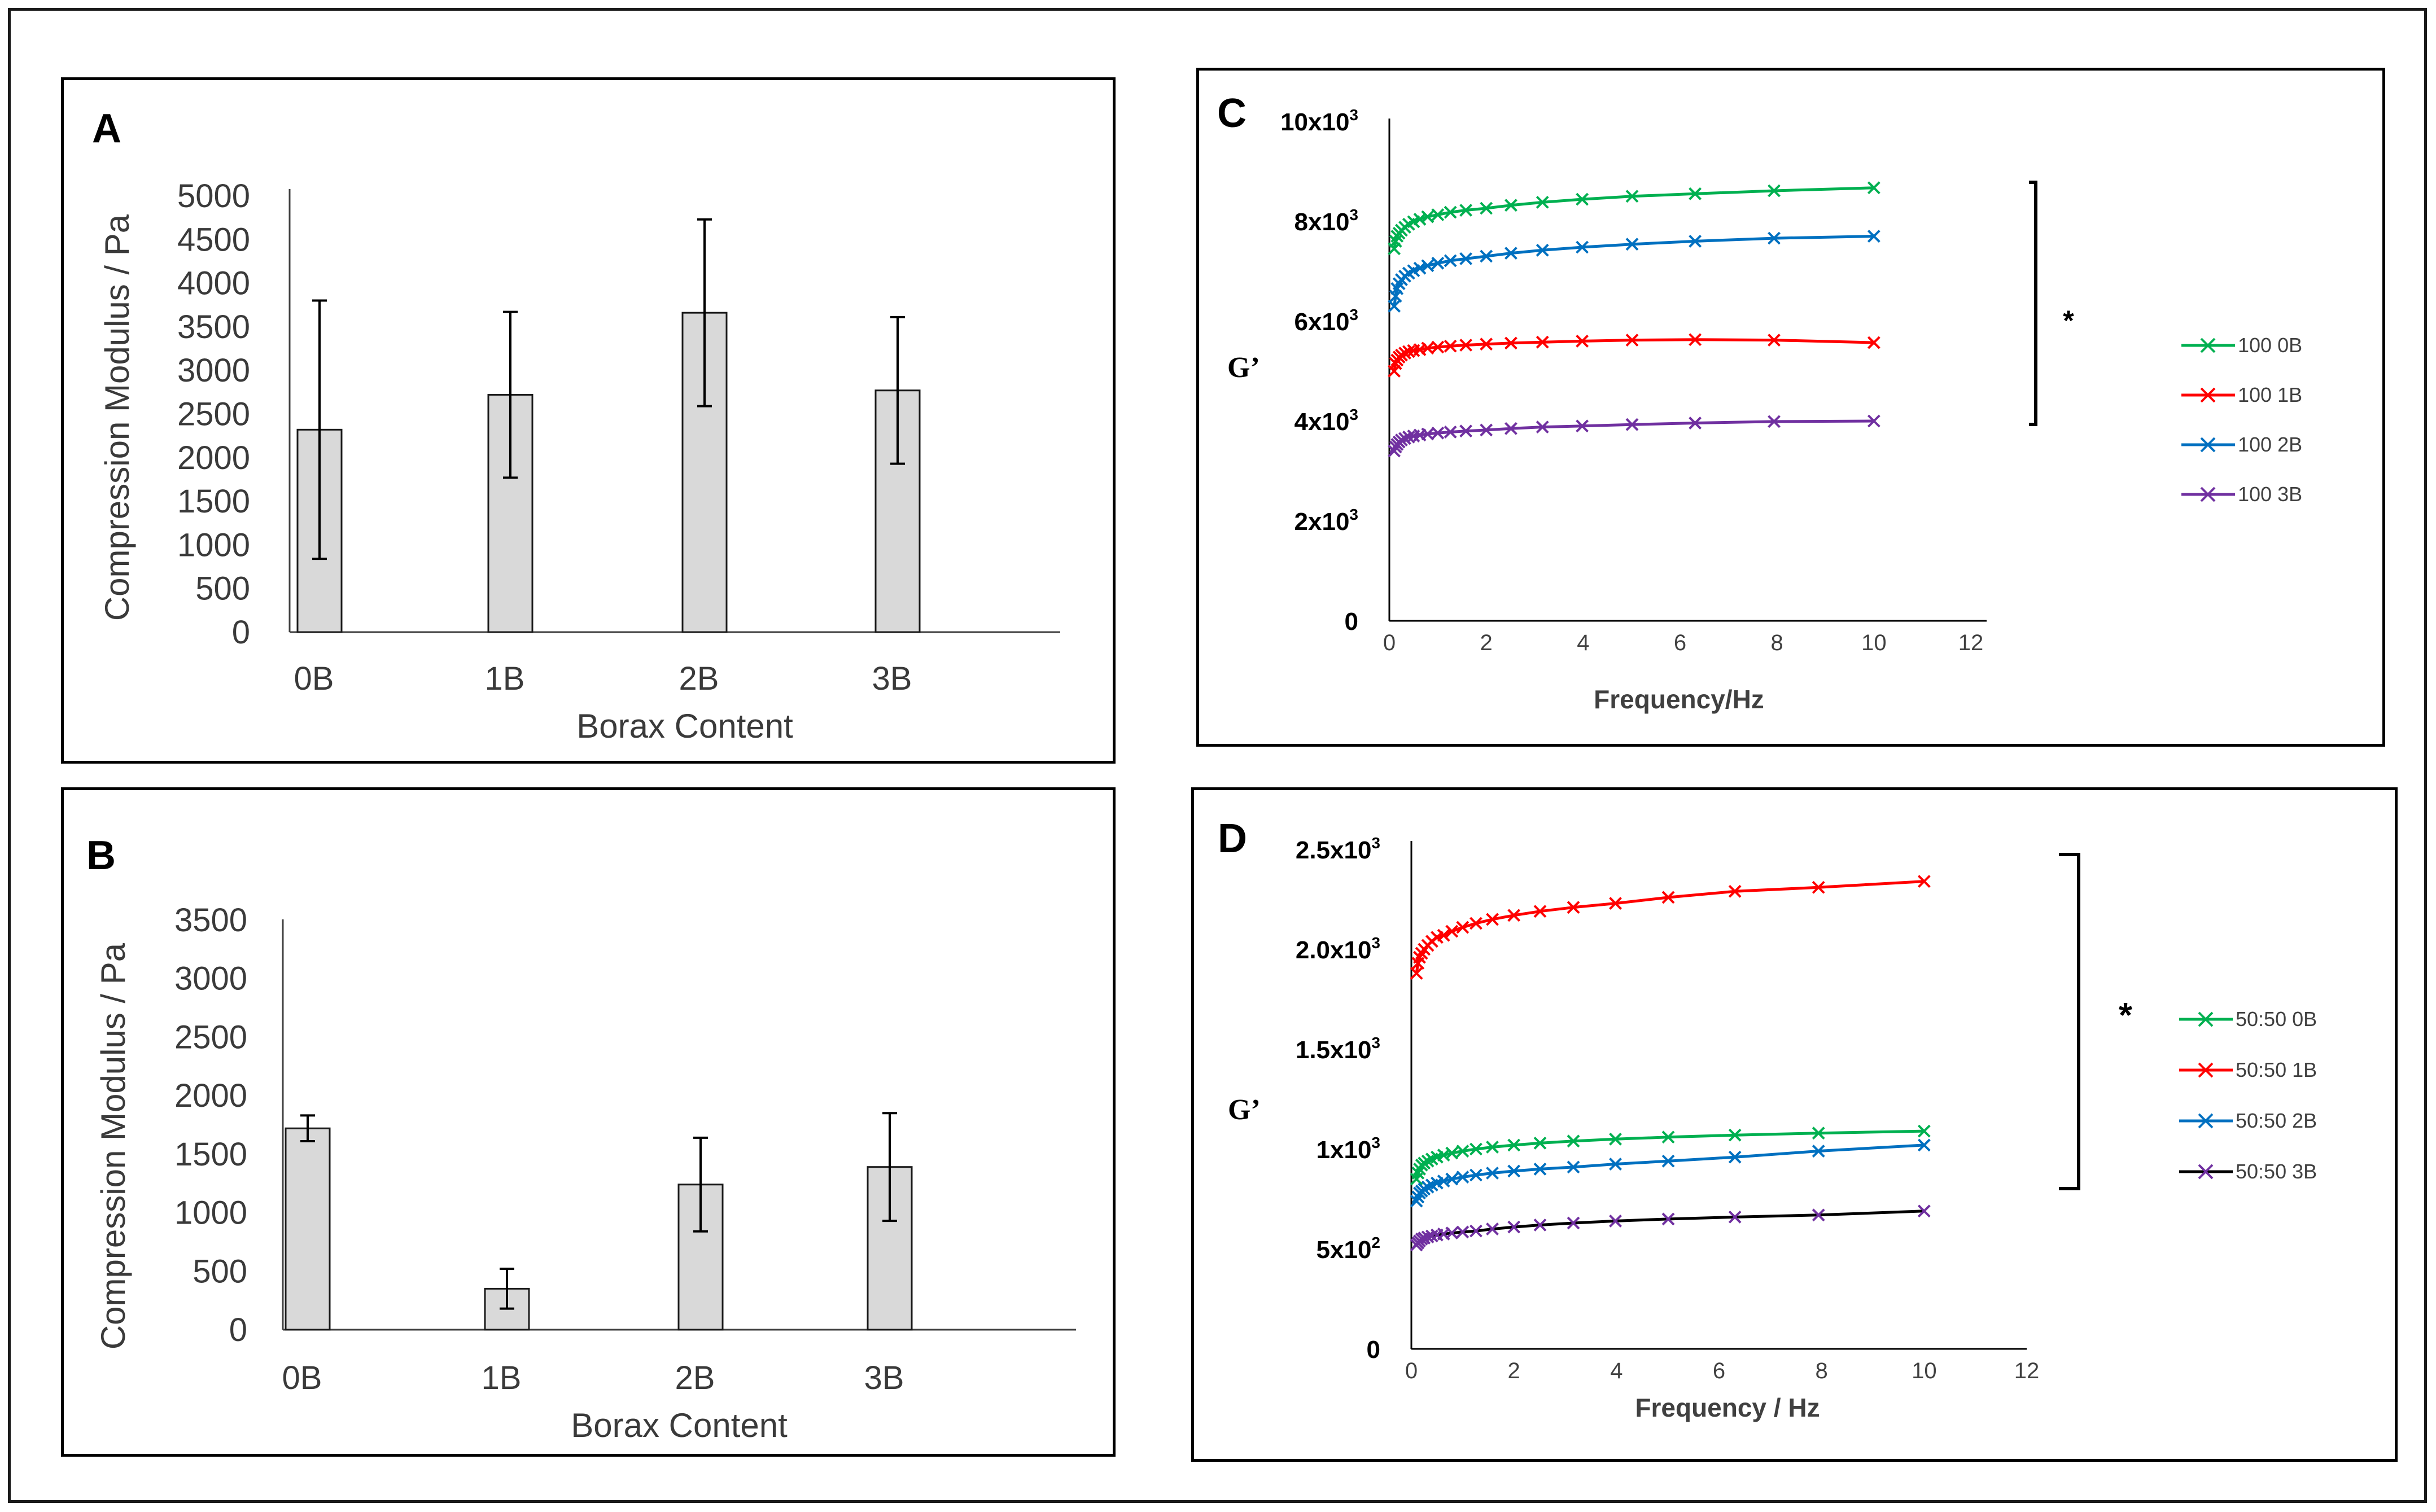  Describe the element at coordinates (1334, 950) in the screenshot. I see `y-tick-base: 2.0x10` at that location.